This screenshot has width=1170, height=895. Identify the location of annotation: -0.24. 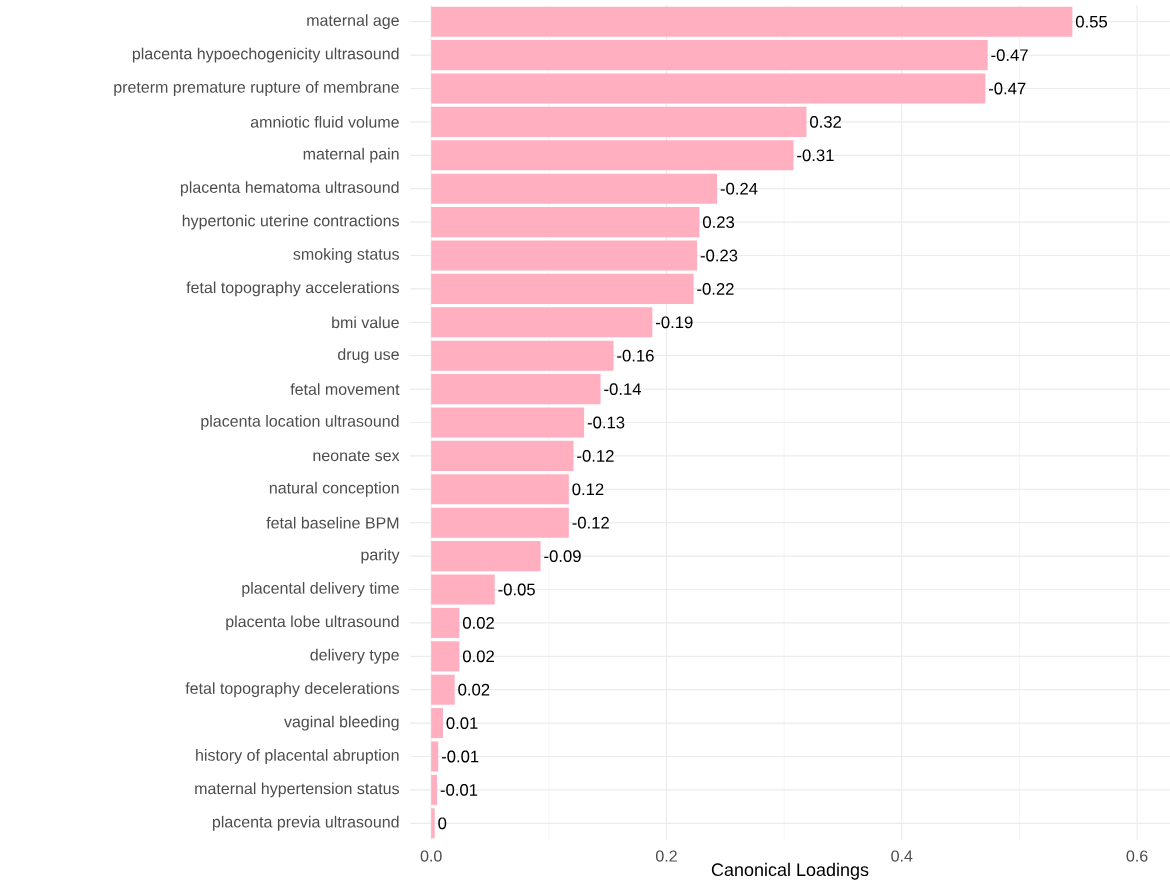
(739, 188).